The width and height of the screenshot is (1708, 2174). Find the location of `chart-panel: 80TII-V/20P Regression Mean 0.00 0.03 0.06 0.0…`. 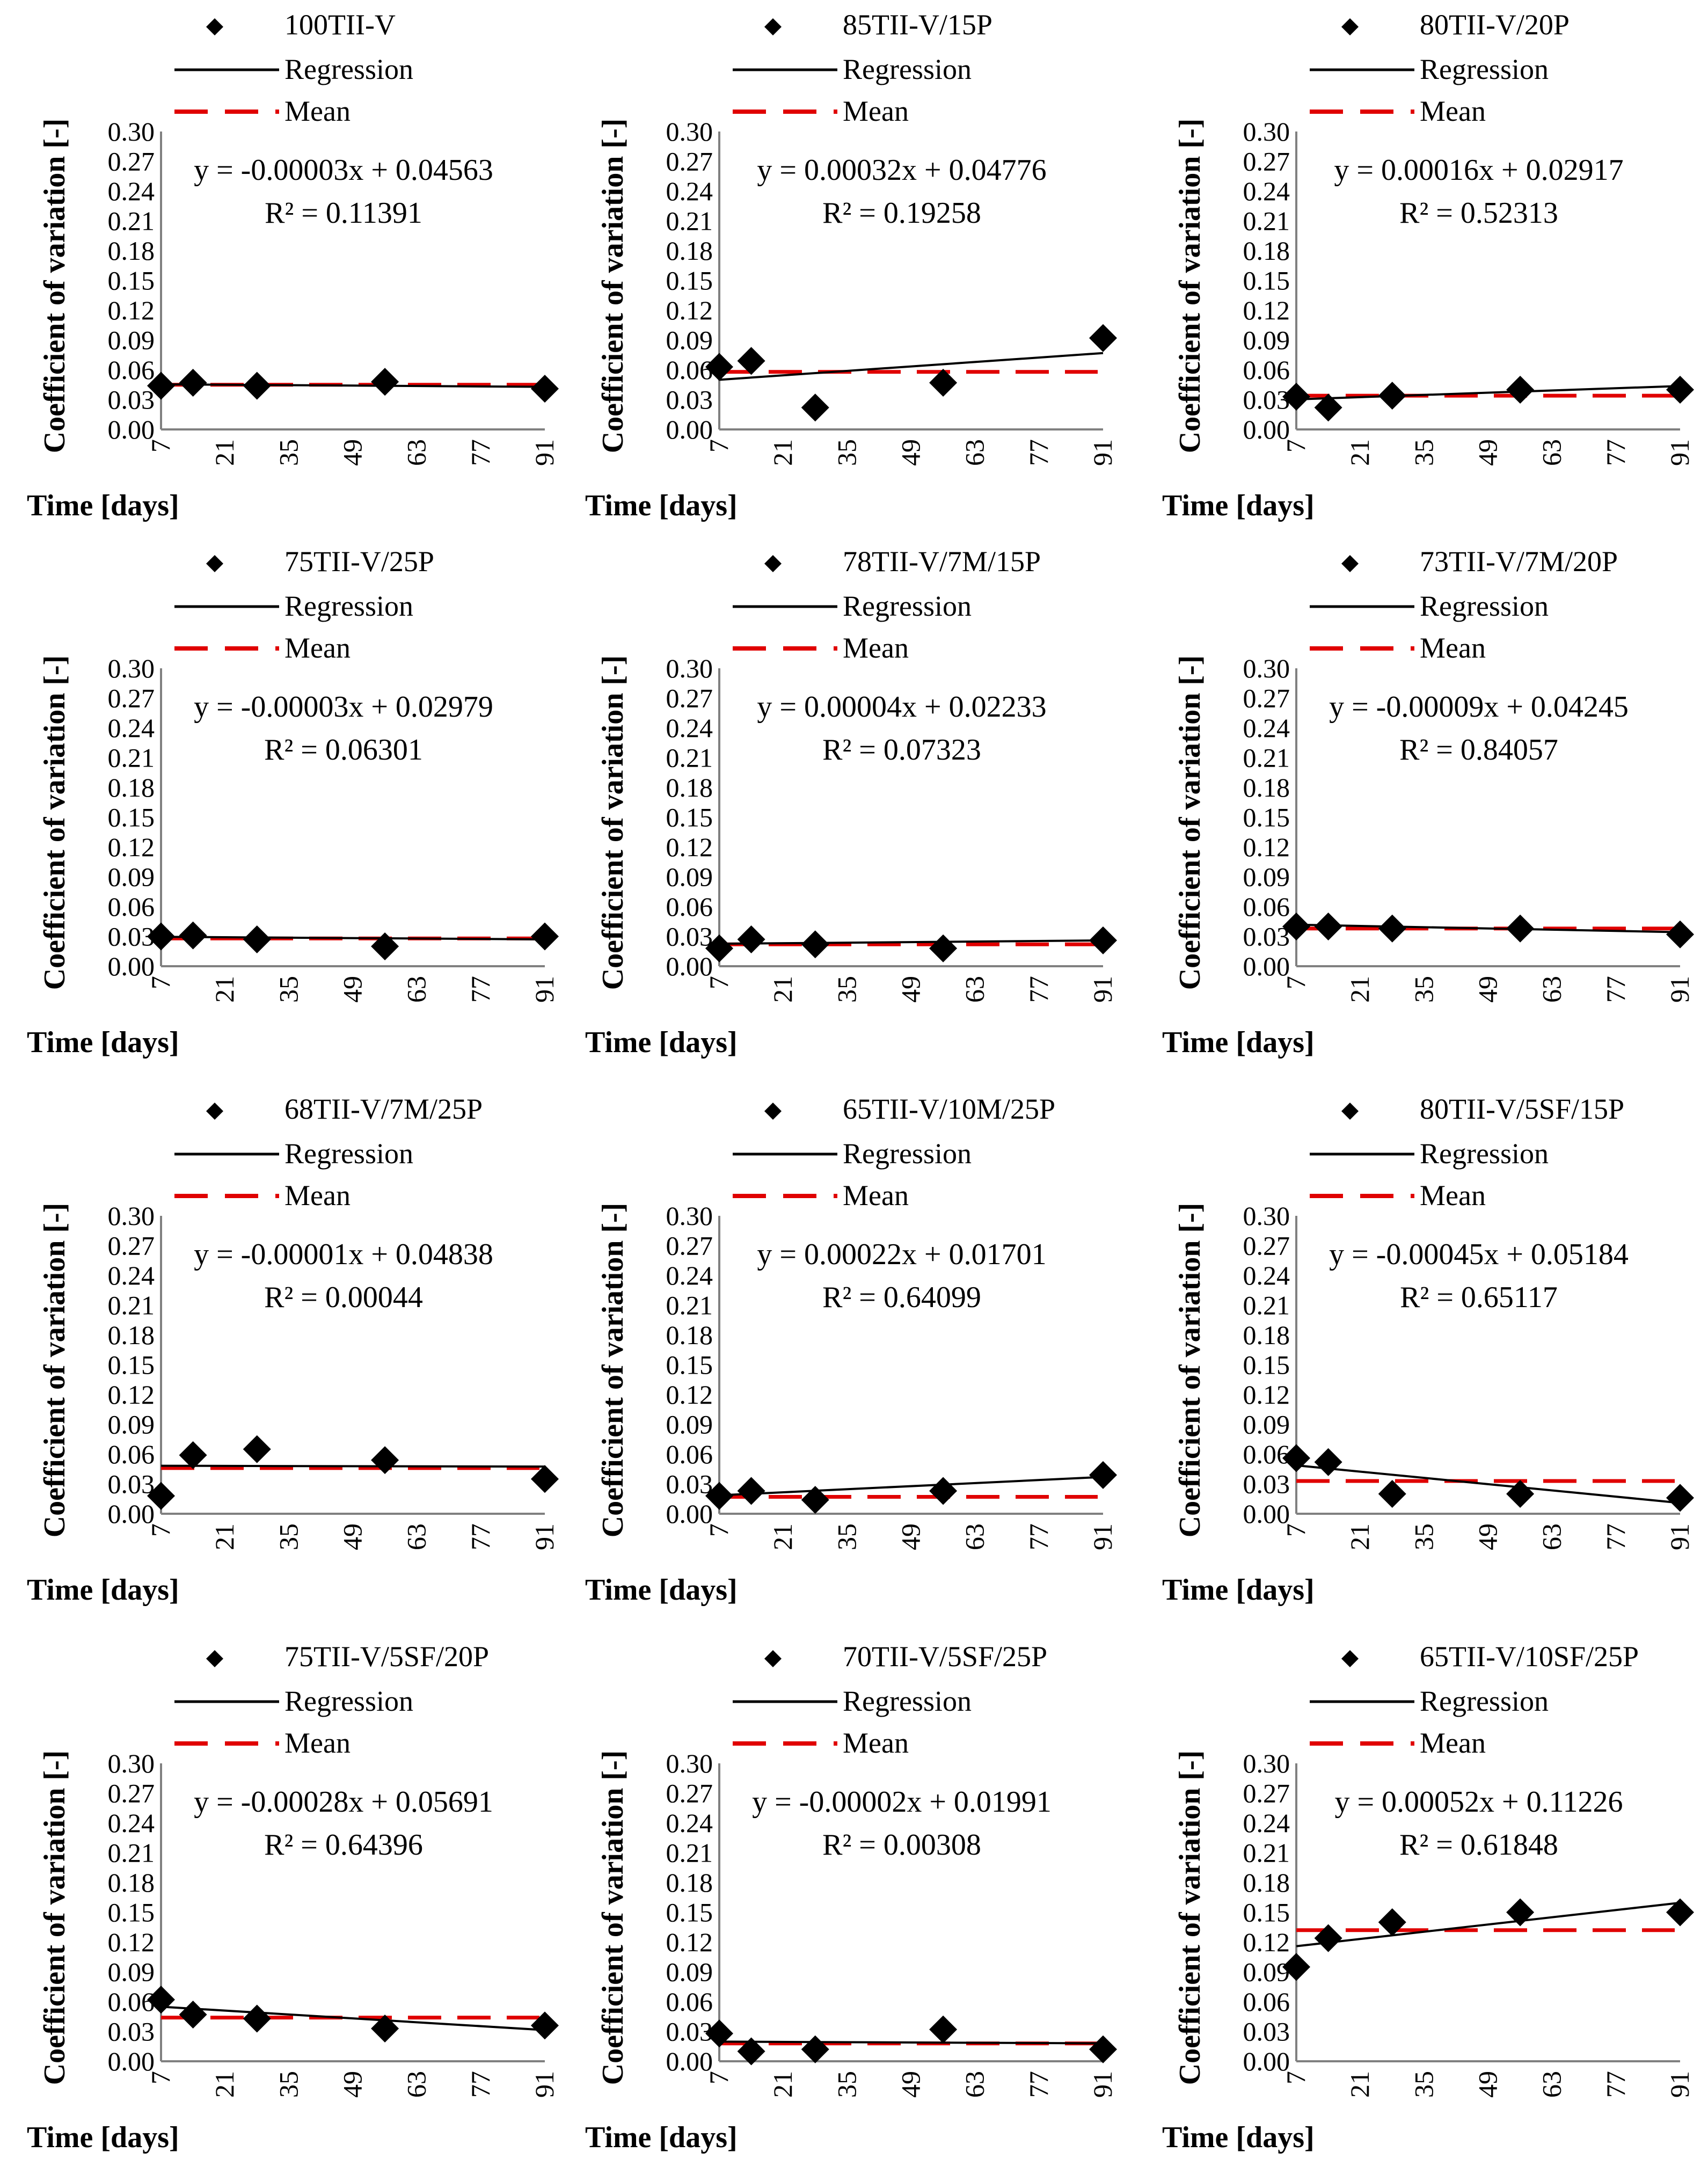

chart-panel: 80TII-V/20P Regression Mean 0.00 0.03 0.06 0.0… is located at coordinates (1415, 268).